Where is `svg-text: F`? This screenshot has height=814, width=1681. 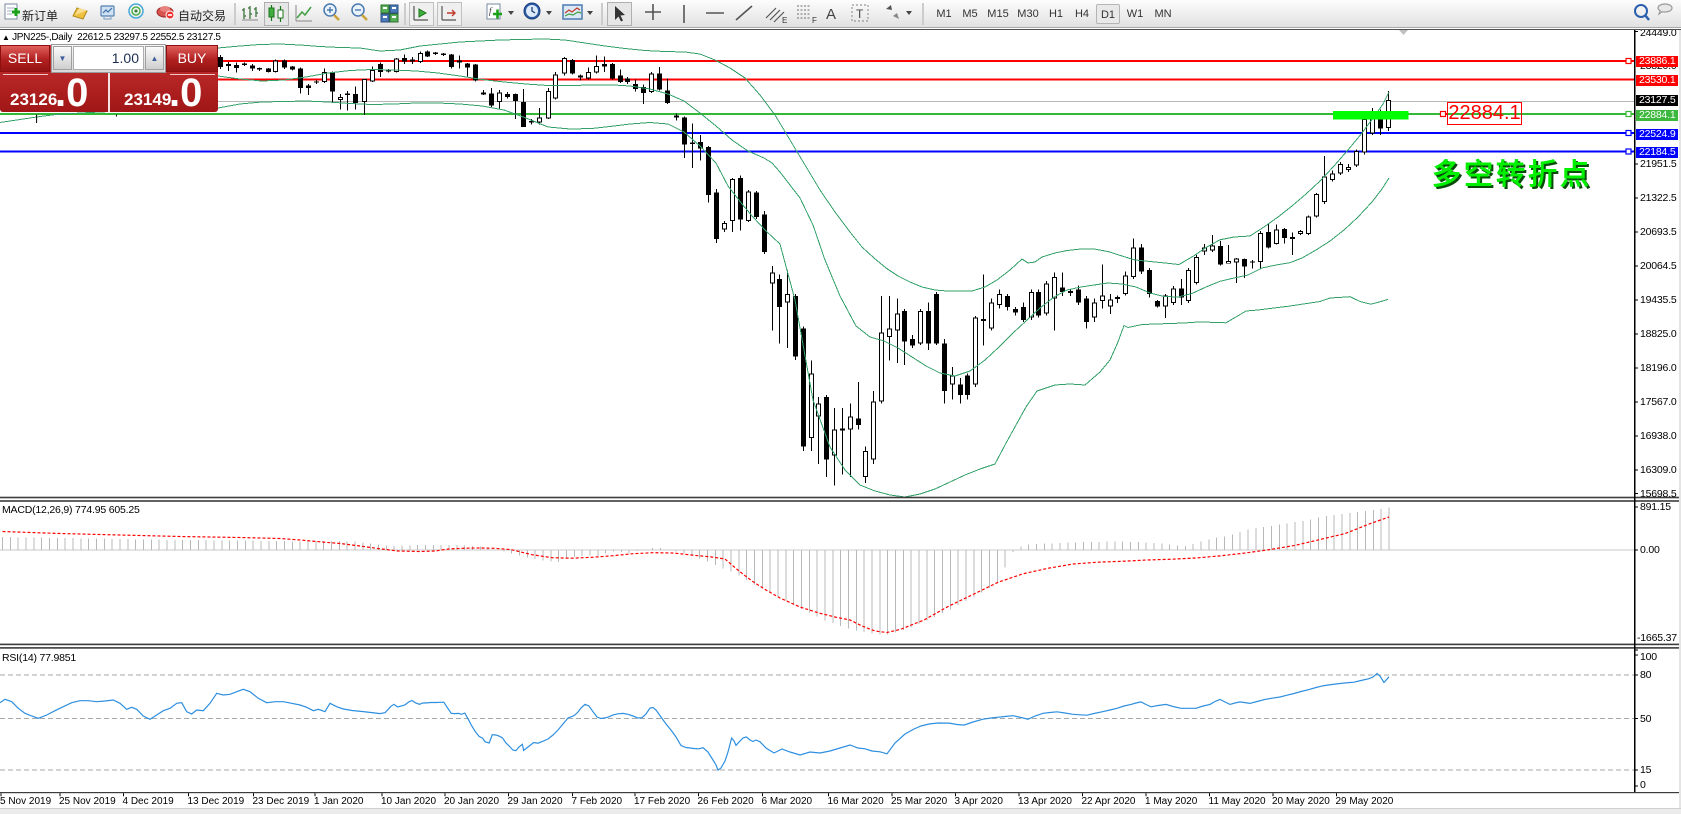 svg-text: F is located at coordinates (814, 20).